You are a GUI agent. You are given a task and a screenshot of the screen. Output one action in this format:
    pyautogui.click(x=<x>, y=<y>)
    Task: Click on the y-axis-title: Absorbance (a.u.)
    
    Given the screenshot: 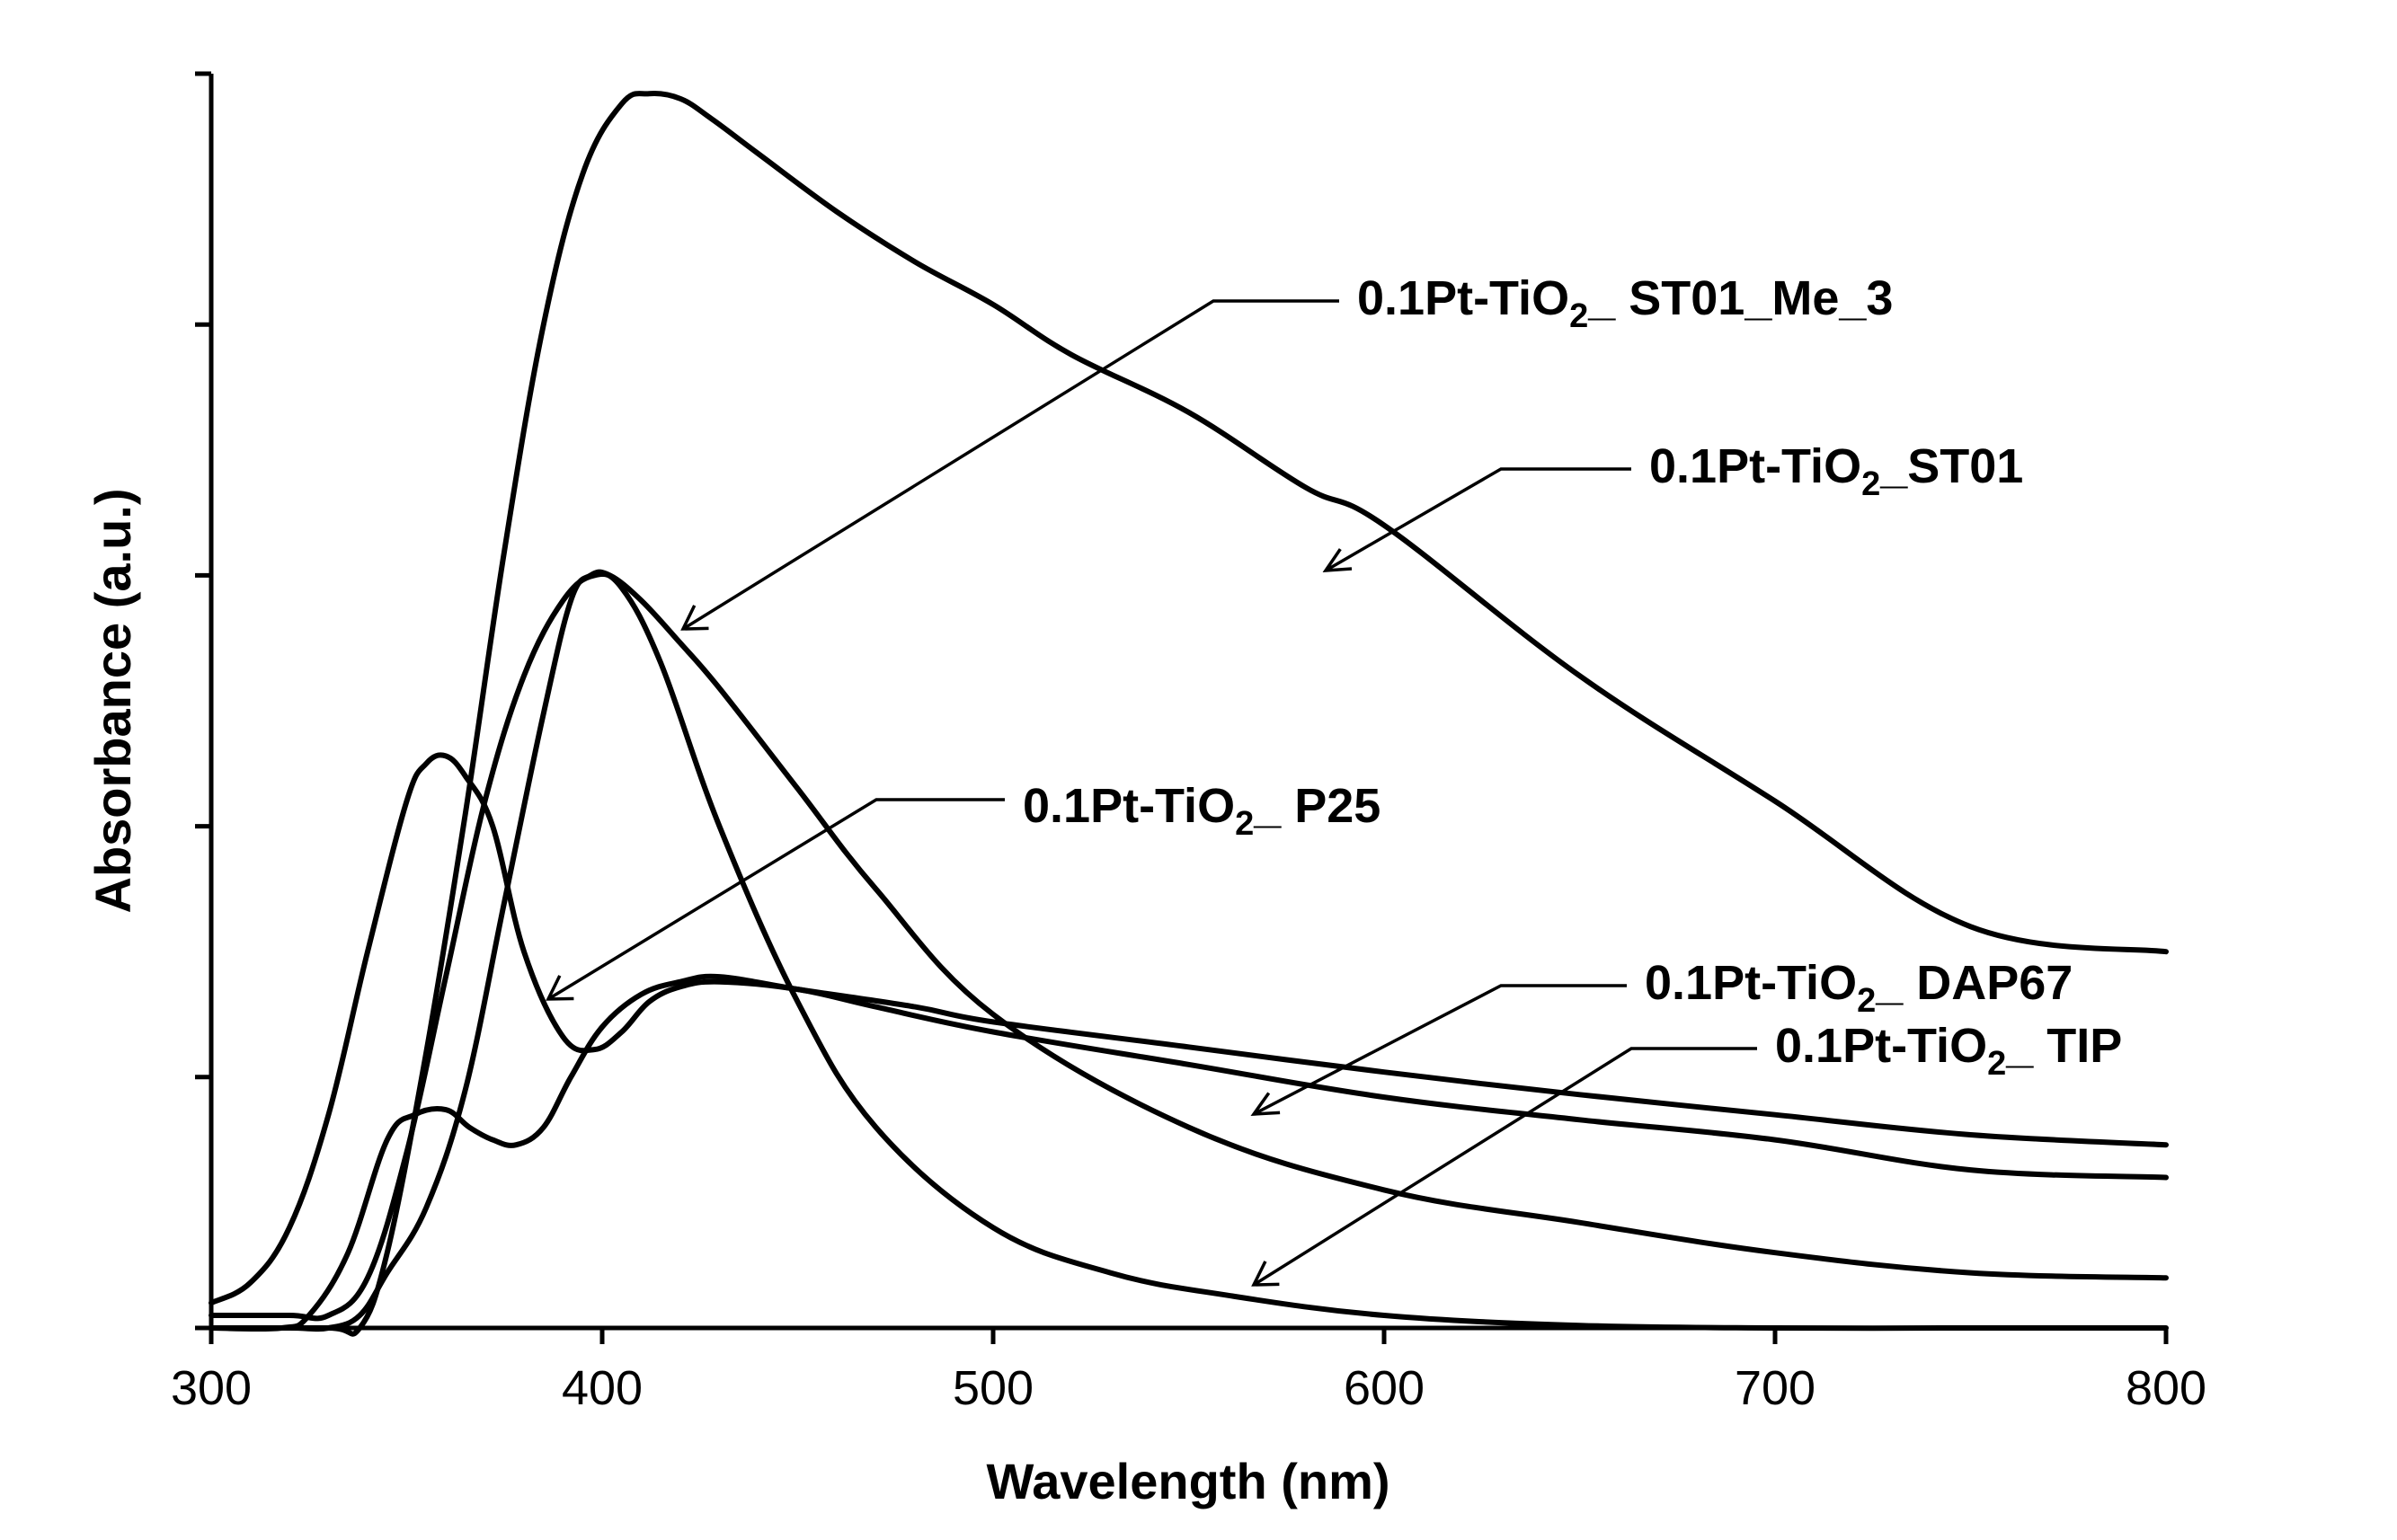 What is the action you would take?
    pyautogui.click(x=112, y=701)
    